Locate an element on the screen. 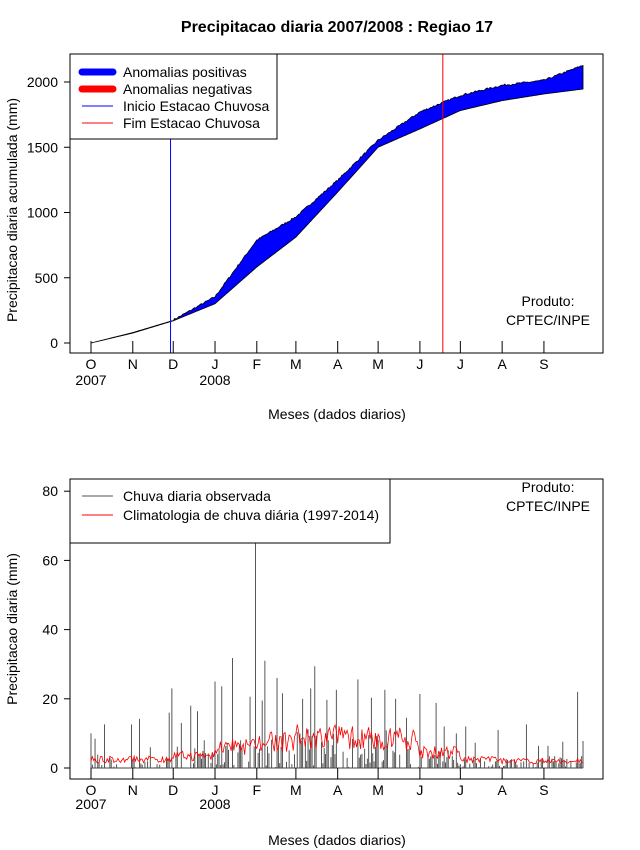 This screenshot has width=640, height=850. y-axis-label: Precipitacao diaria (mm) is located at coordinates (12, 629).